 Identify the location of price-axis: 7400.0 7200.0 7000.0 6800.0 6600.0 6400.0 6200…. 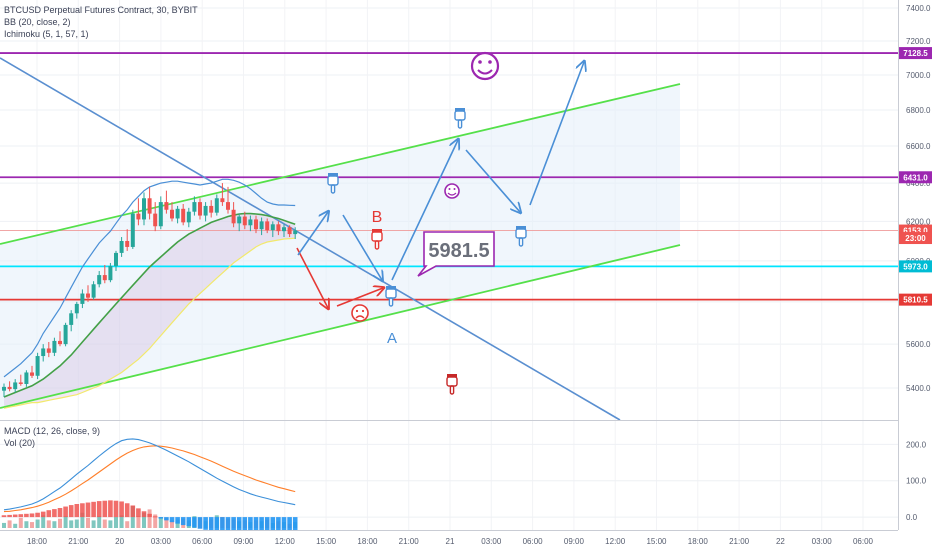
(915, 265).